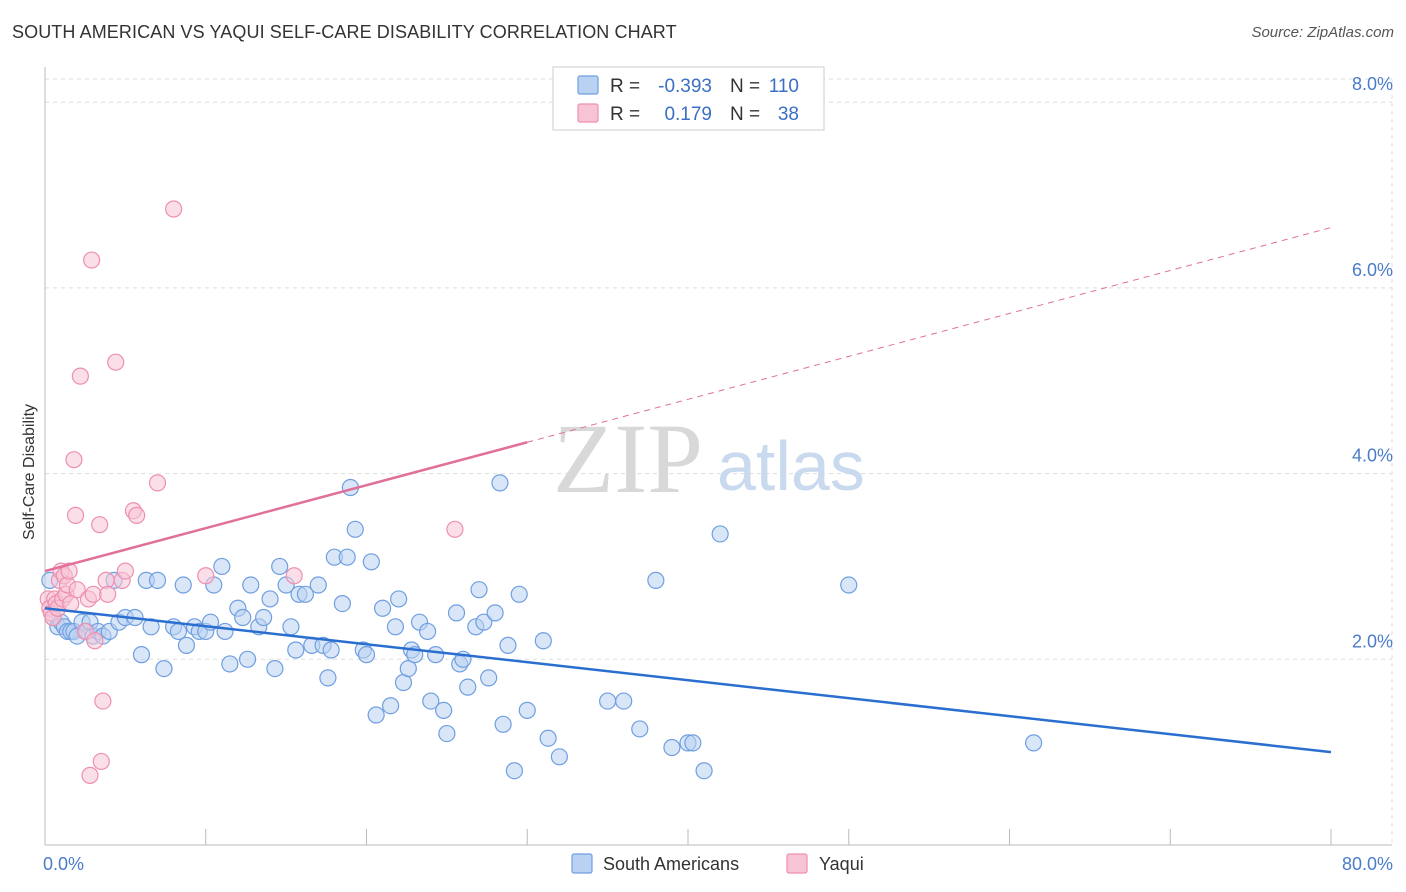  What do you see at coordinates (841, 864) in the screenshot?
I see `bottom-legend-label-yaqui: Yaqui` at bounding box center [841, 864].